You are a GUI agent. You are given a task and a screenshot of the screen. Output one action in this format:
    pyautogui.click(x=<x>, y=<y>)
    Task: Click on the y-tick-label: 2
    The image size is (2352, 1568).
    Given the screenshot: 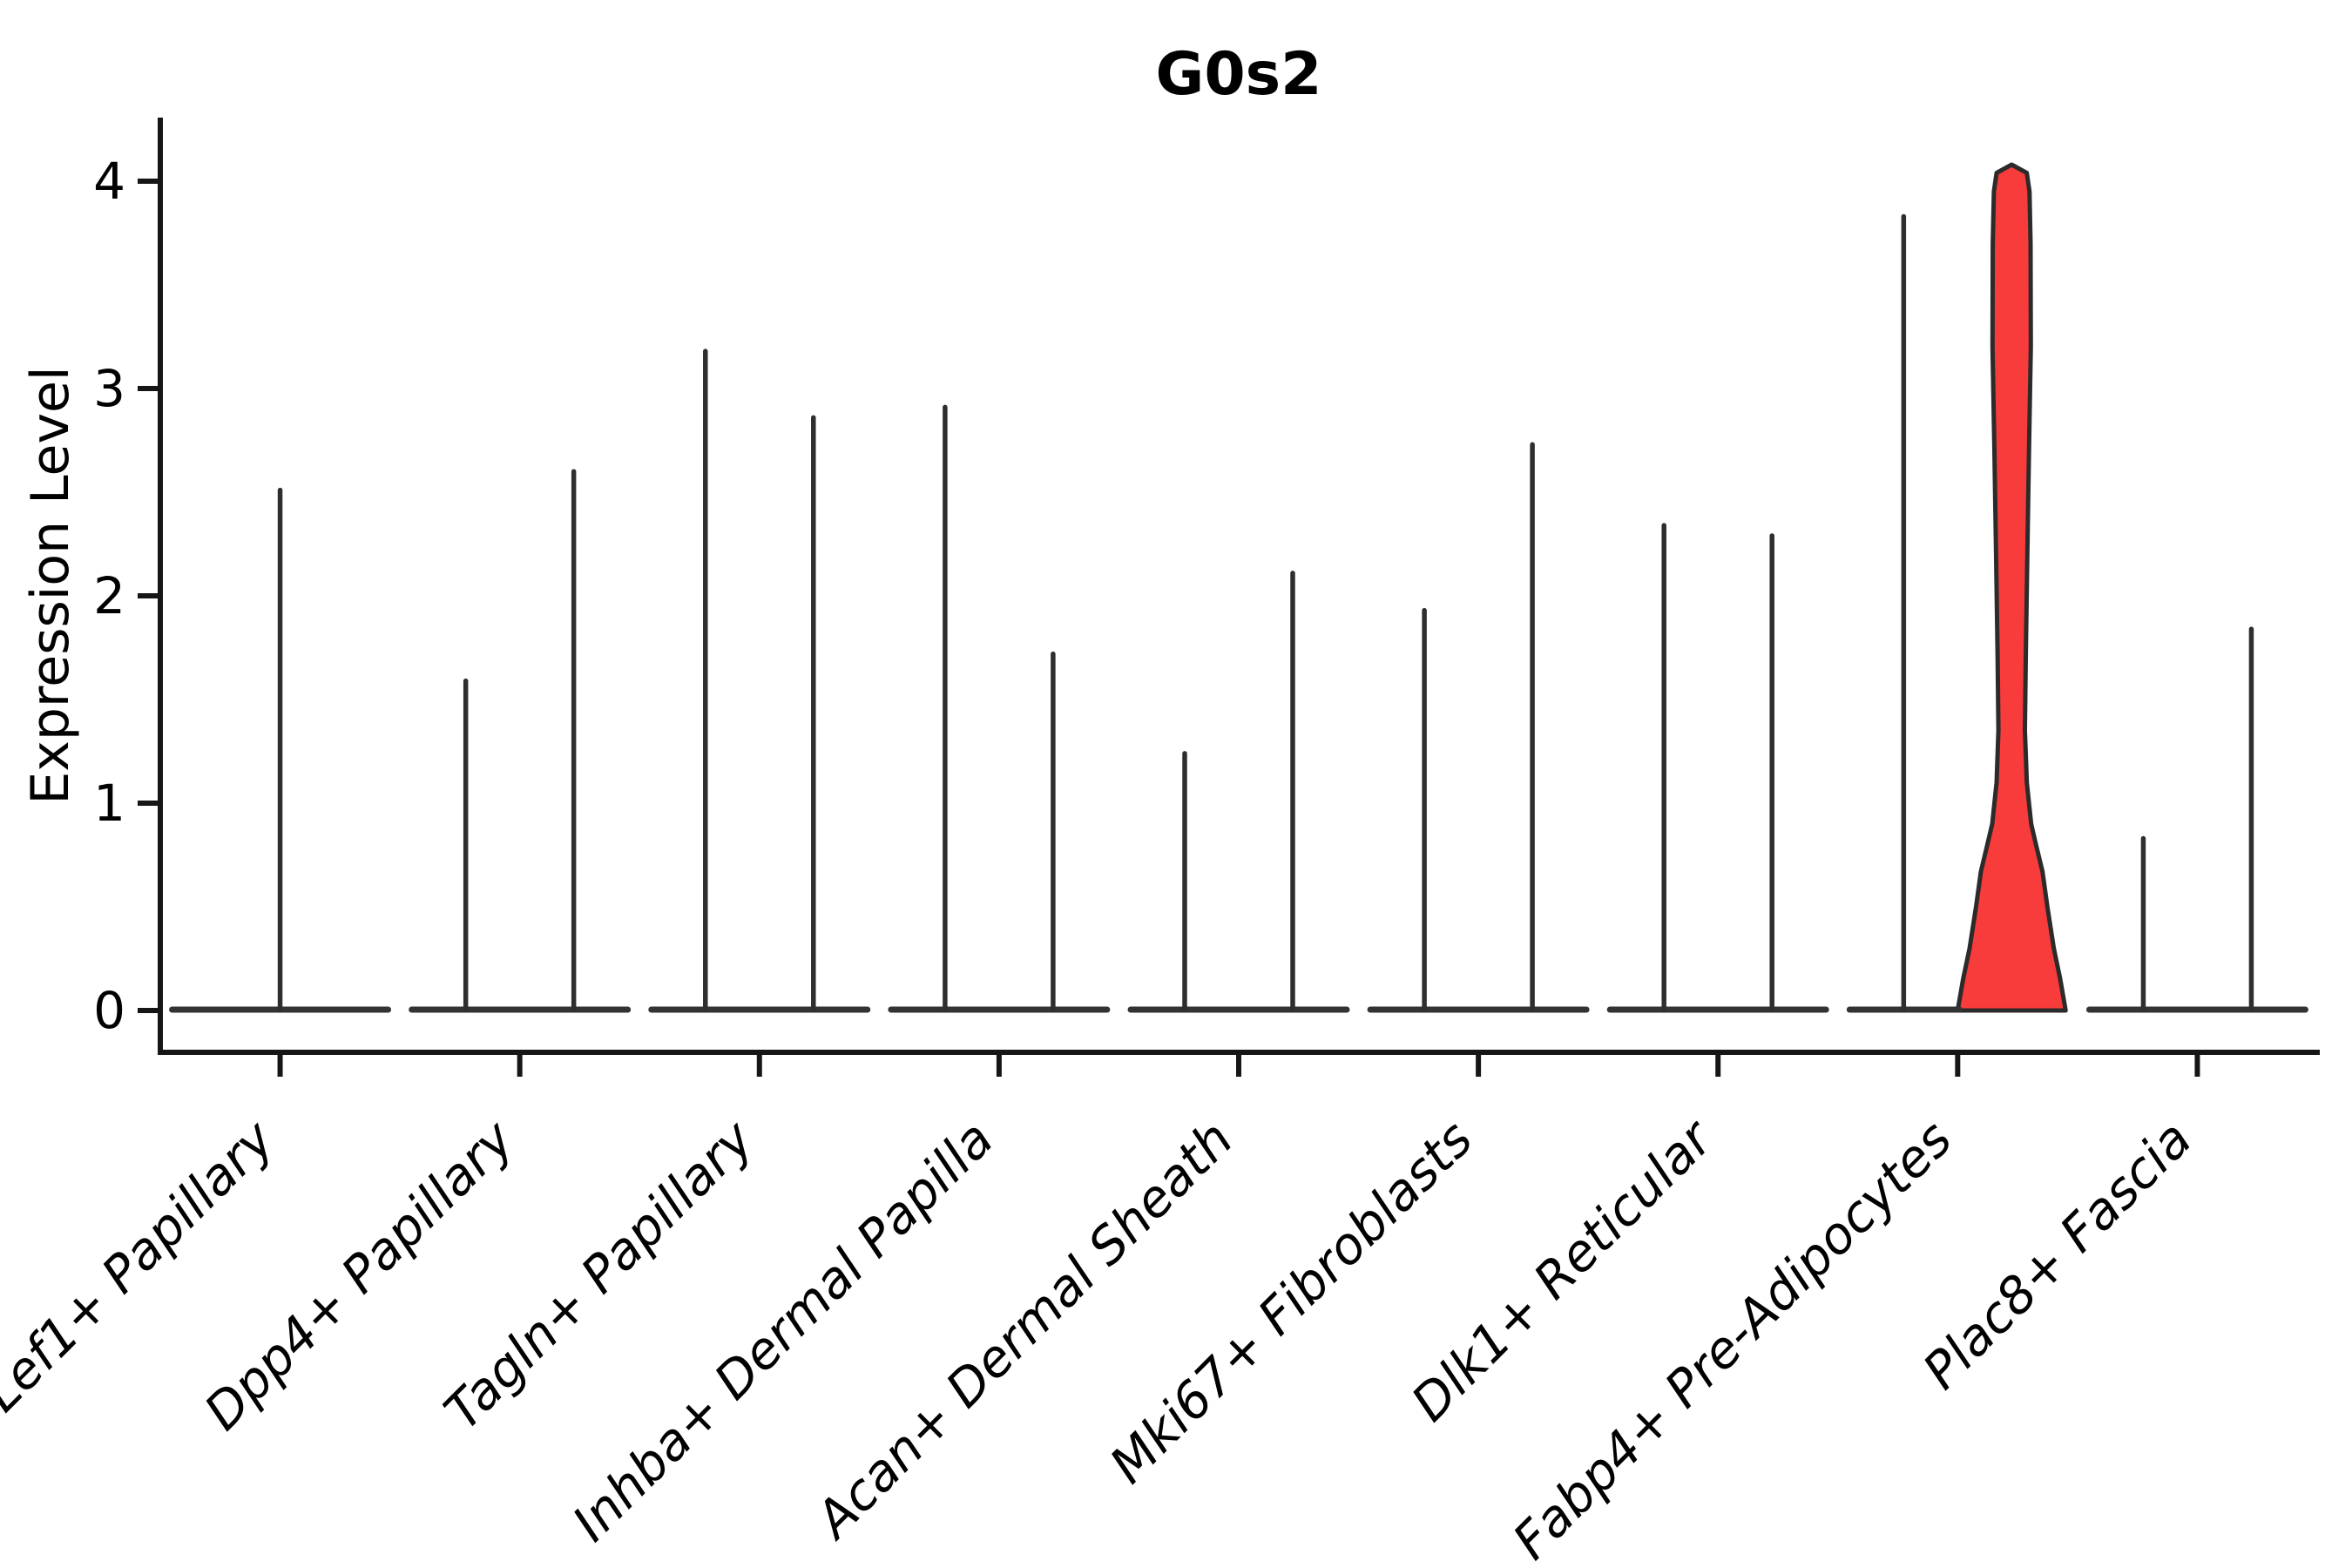 What is the action you would take?
    pyautogui.click(x=109, y=595)
    